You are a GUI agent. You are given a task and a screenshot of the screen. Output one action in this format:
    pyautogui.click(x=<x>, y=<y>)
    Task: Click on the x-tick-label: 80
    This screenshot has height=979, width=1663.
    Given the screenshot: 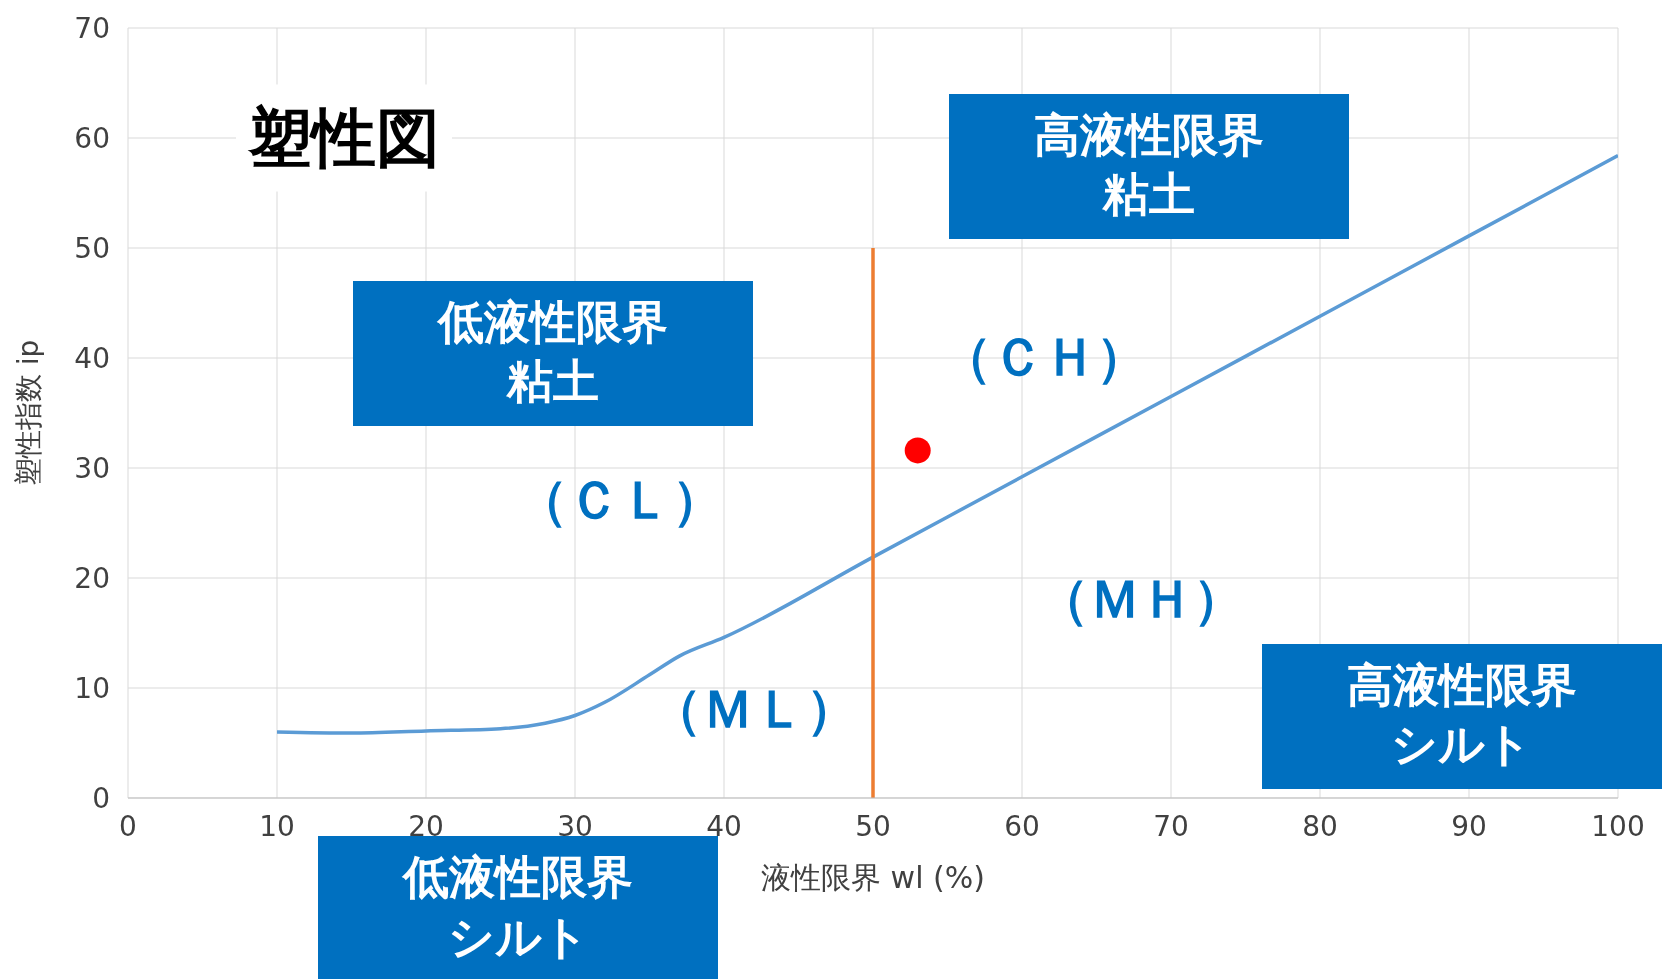 What is the action you would take?
    pyautogui.click(x=1320, y=826)
    